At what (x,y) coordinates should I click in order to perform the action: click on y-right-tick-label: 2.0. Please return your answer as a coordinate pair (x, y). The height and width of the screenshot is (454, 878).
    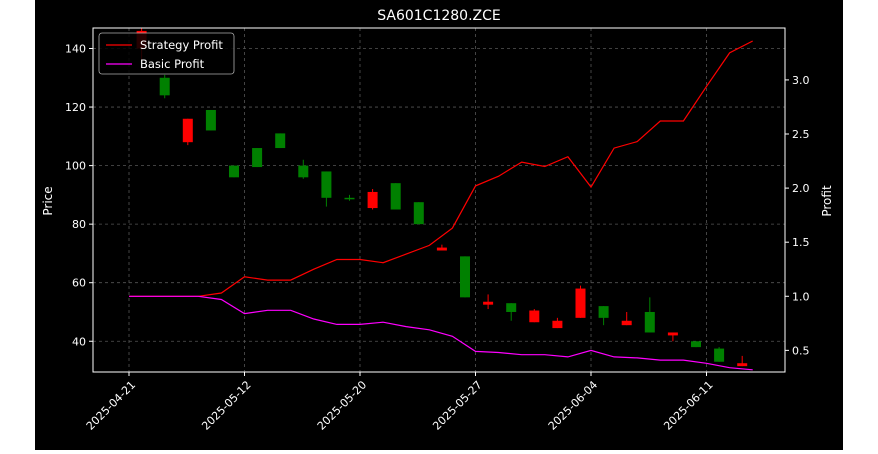
    Looking at the image, I should click on (801, 188).